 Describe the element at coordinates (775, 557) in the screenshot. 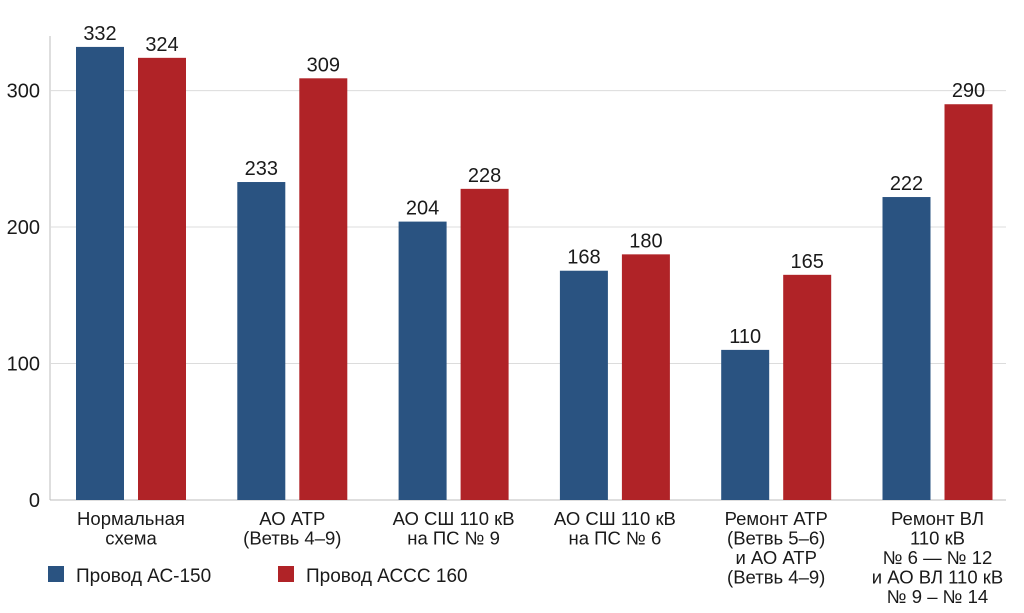

I see `x-category-label-line: и АО АТР` at that location.